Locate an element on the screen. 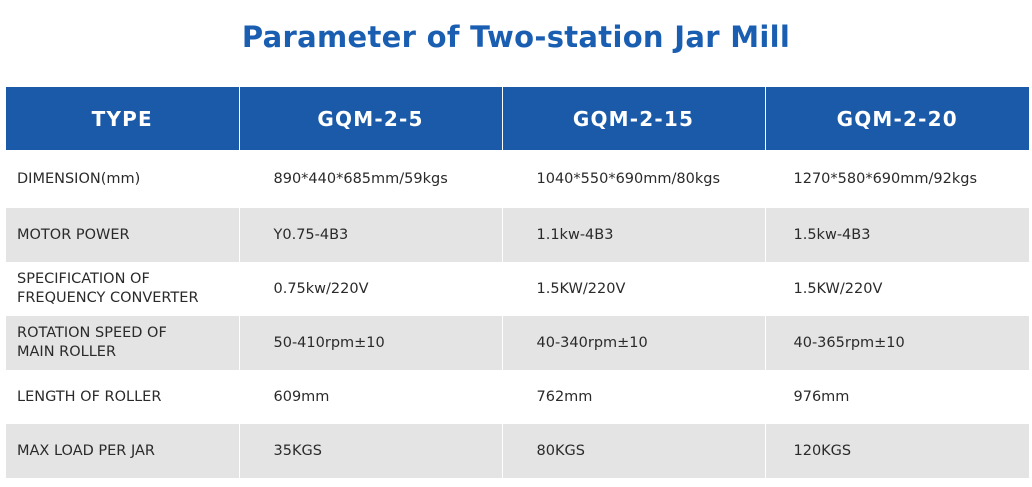 The image size is (1032, 487). table-cell: 890*440*685mm/59kgs is located at coordinates (370, 179).